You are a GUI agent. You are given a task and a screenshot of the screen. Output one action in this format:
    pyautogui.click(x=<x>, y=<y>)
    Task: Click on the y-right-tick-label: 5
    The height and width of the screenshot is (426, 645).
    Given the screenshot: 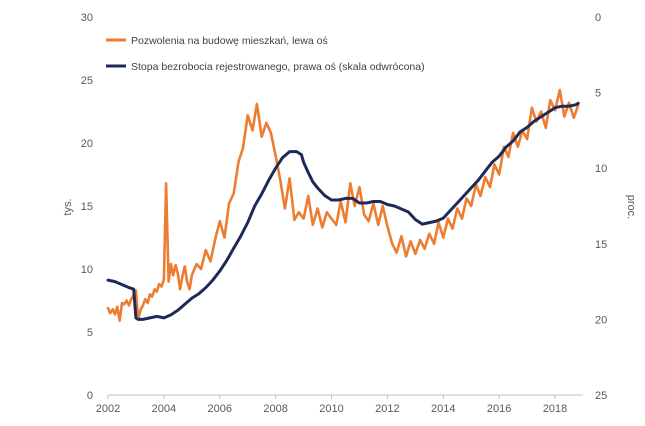 What is the action you would take?
    pyautogui.click(x=598, y=94)
    